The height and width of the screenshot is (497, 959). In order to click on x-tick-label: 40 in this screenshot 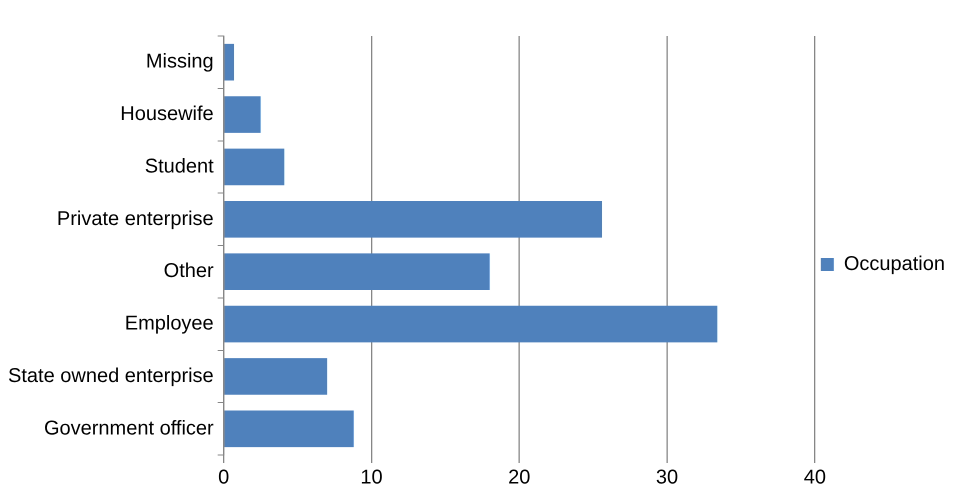, I will do `click(815, 477)`.